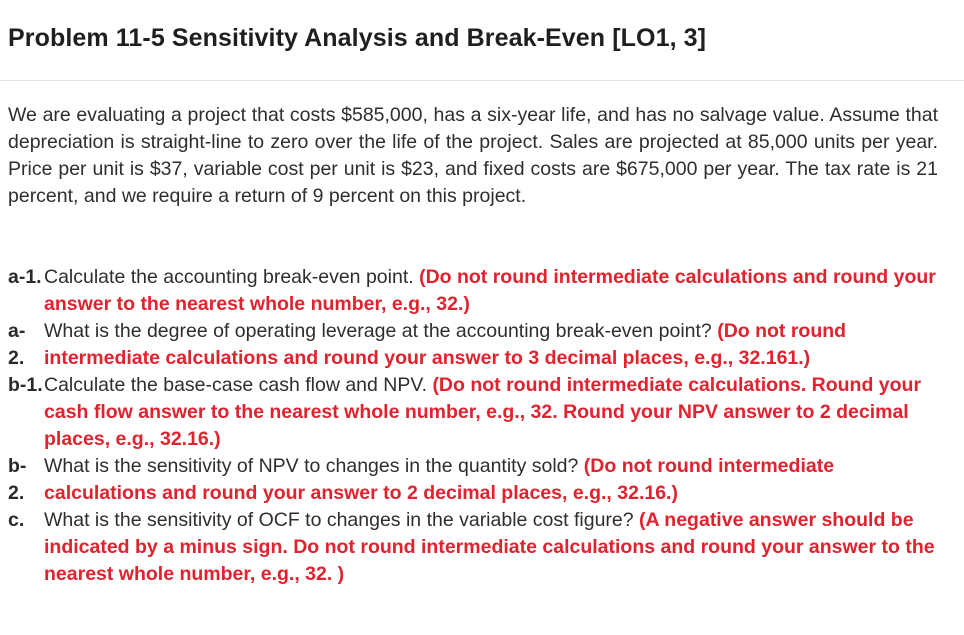  I want to click on question-label: c., so click(16, 520).